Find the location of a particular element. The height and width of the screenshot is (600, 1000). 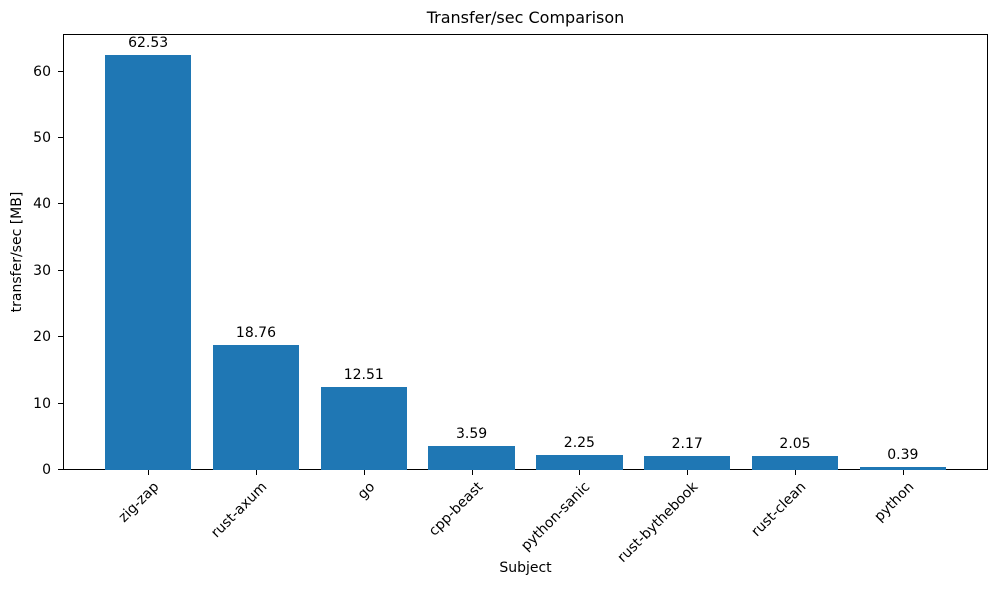

y-tick-label: 60 is located at coordinates (42, 71).